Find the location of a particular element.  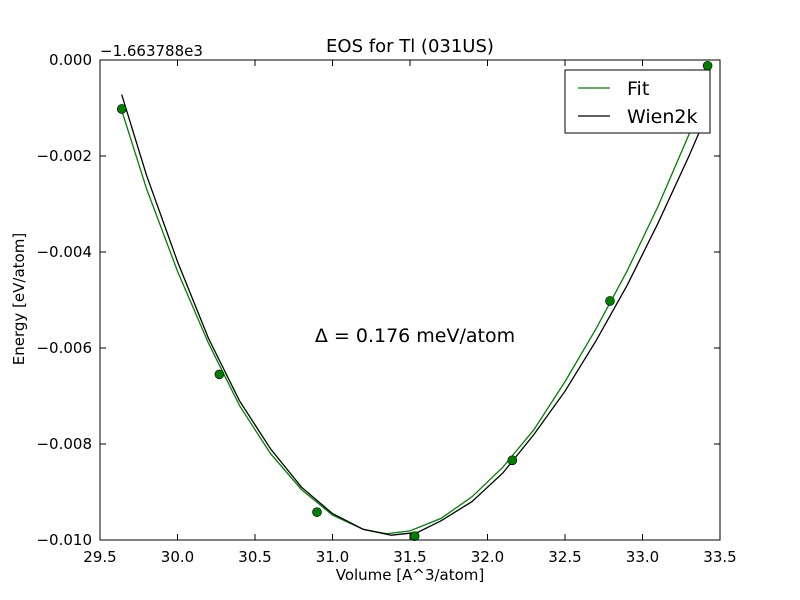

x-tick-label: 30.5 is located at coordinates (254, 557).